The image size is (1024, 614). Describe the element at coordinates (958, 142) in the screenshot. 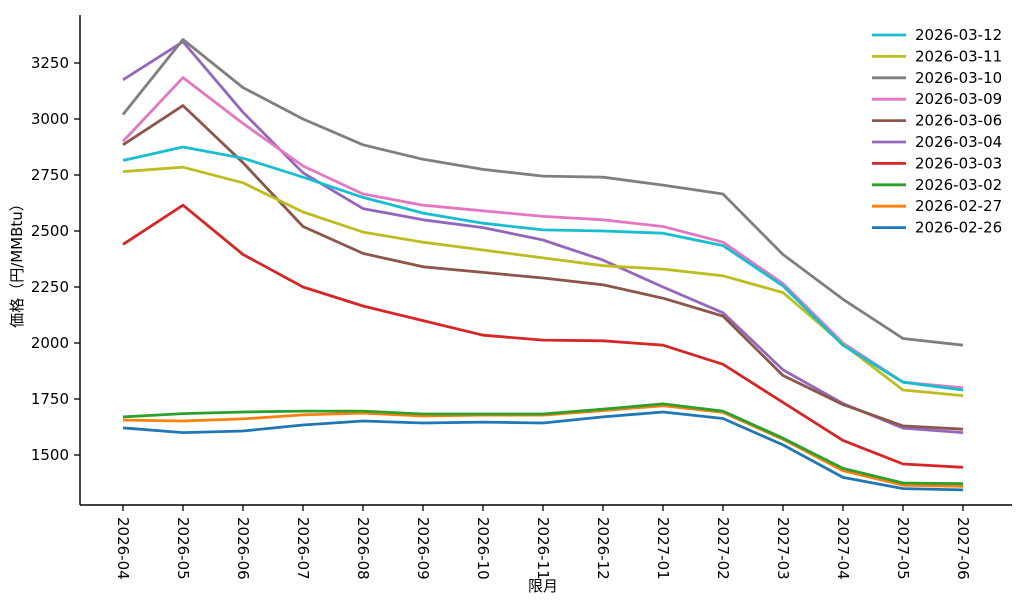

I see `legend-label: 2026-03-04` at that location.